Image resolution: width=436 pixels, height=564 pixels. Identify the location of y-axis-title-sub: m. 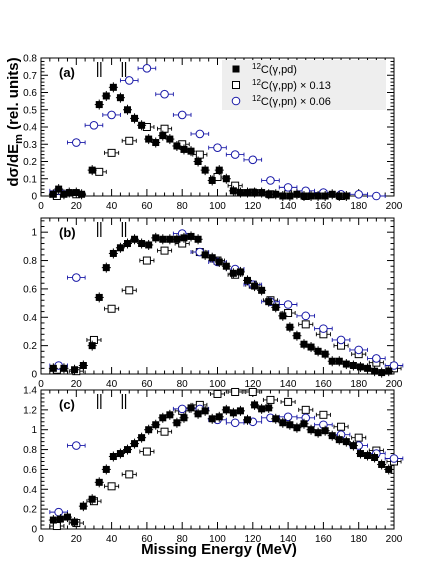
(19, 139).